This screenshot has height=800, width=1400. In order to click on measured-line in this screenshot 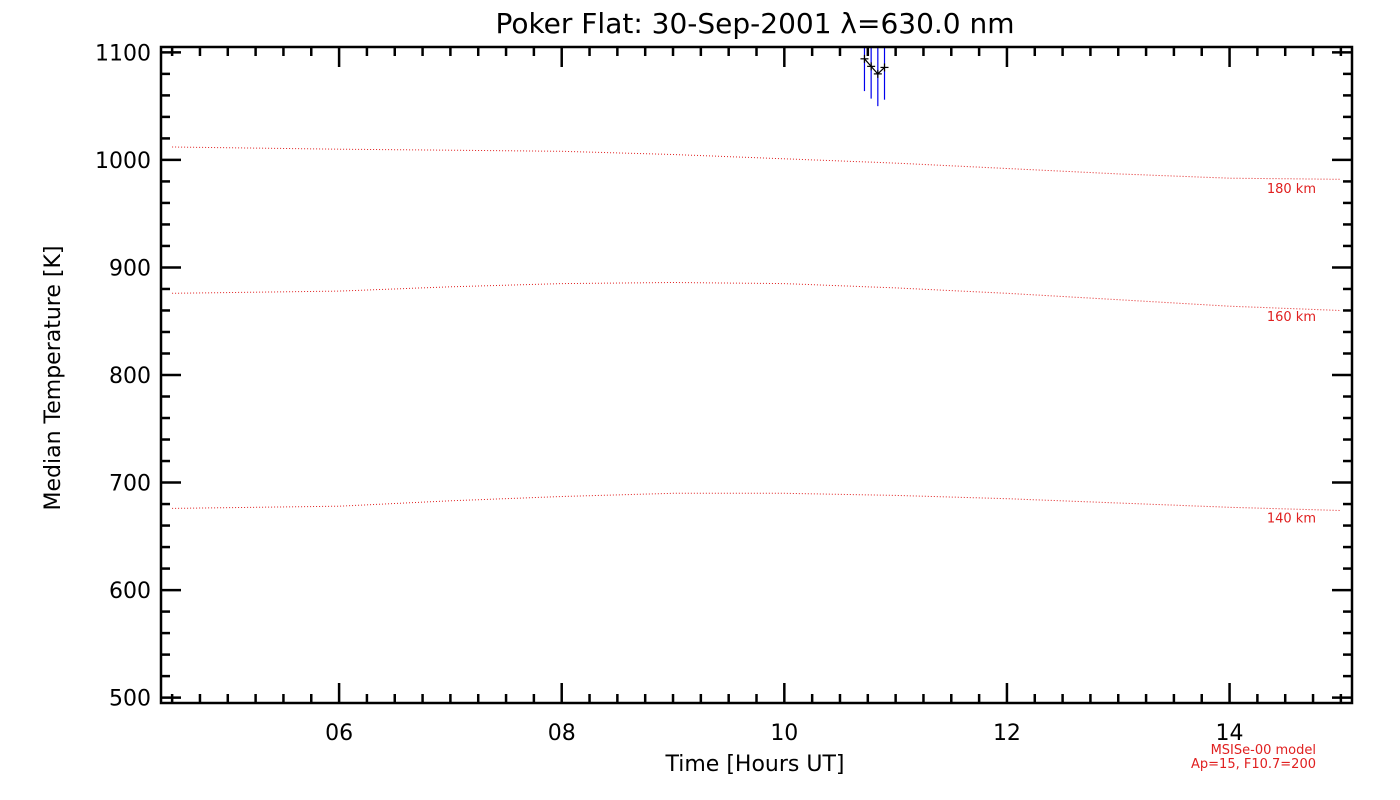, I will do `click(874, 66)`.